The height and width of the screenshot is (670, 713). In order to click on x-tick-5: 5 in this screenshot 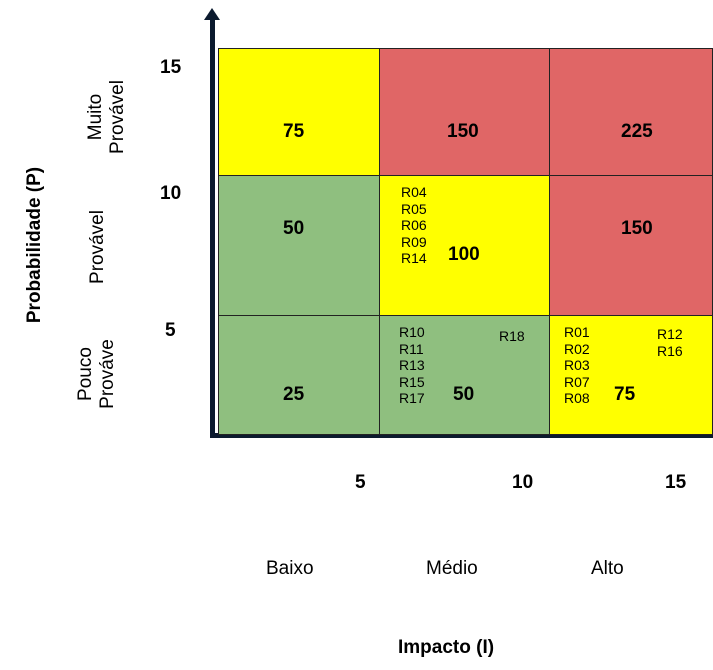, I will do `click(360, 482)`.